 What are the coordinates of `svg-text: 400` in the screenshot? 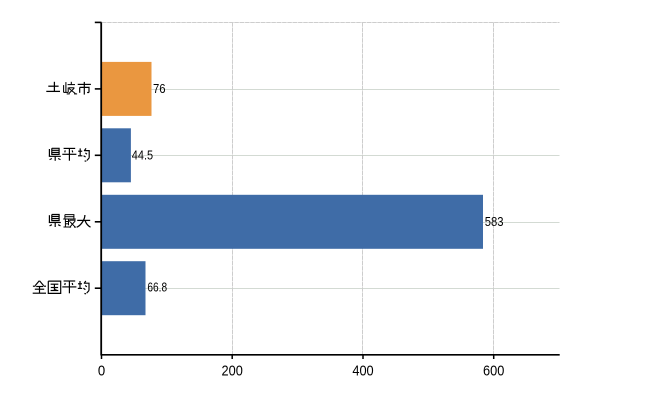 It's located at (362, 370).